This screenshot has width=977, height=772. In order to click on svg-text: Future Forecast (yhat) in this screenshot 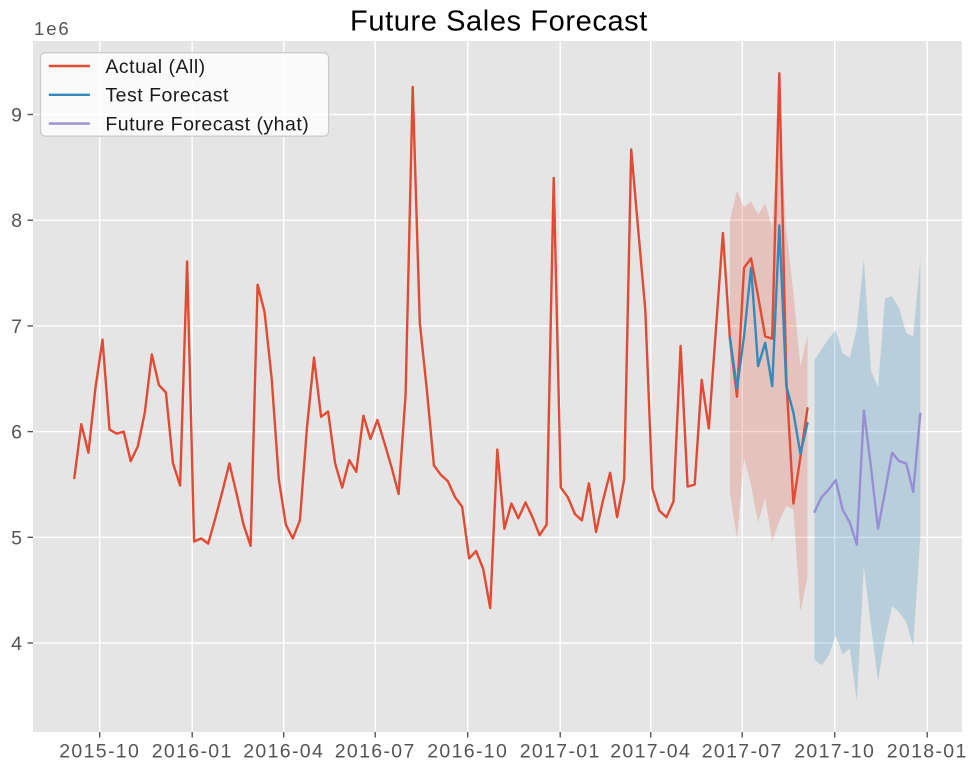, I will do `click(207, 124)`.